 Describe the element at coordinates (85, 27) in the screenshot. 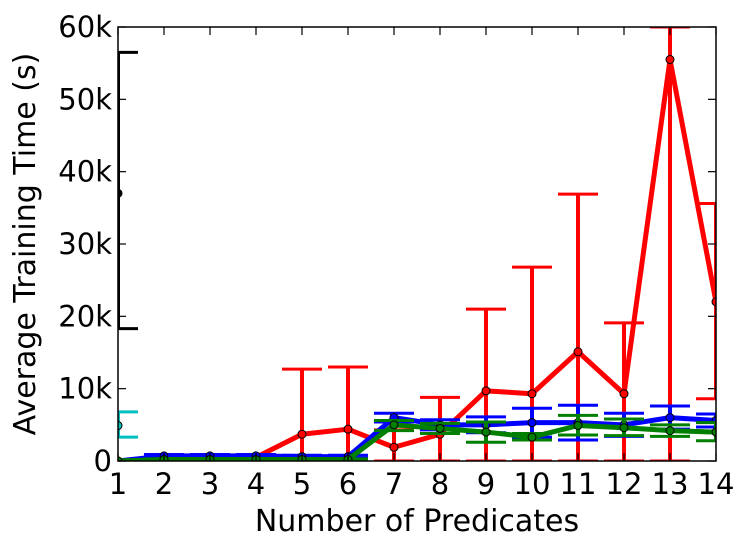

I see `y-tick-label: 60k` at that location.